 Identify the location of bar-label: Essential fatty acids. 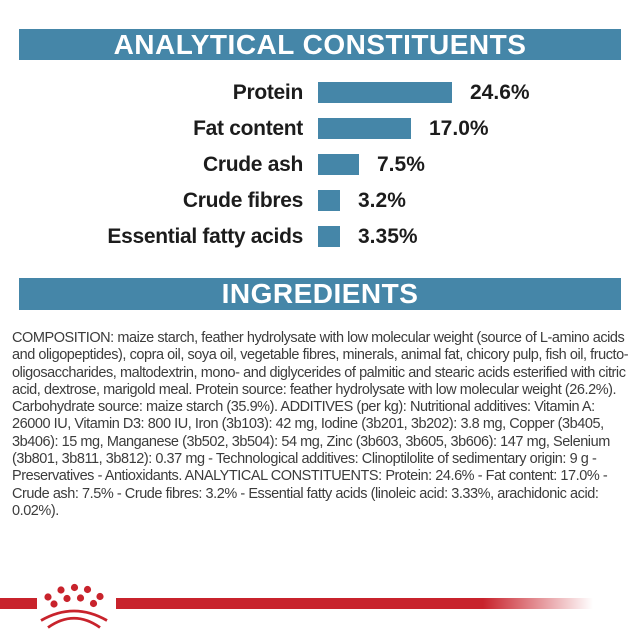
(205, 236).